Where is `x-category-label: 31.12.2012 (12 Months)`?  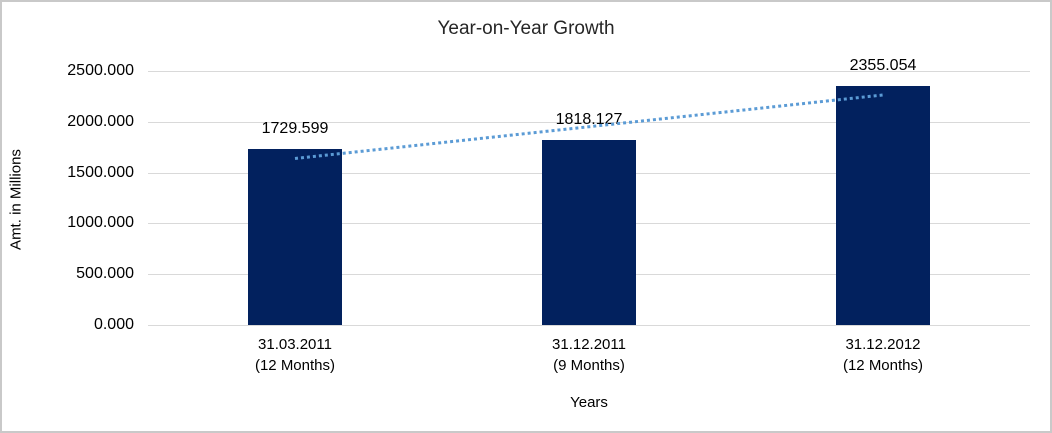 x-category-label: 31.12.2012 (12 Months) is located at coordinates (883, 355).